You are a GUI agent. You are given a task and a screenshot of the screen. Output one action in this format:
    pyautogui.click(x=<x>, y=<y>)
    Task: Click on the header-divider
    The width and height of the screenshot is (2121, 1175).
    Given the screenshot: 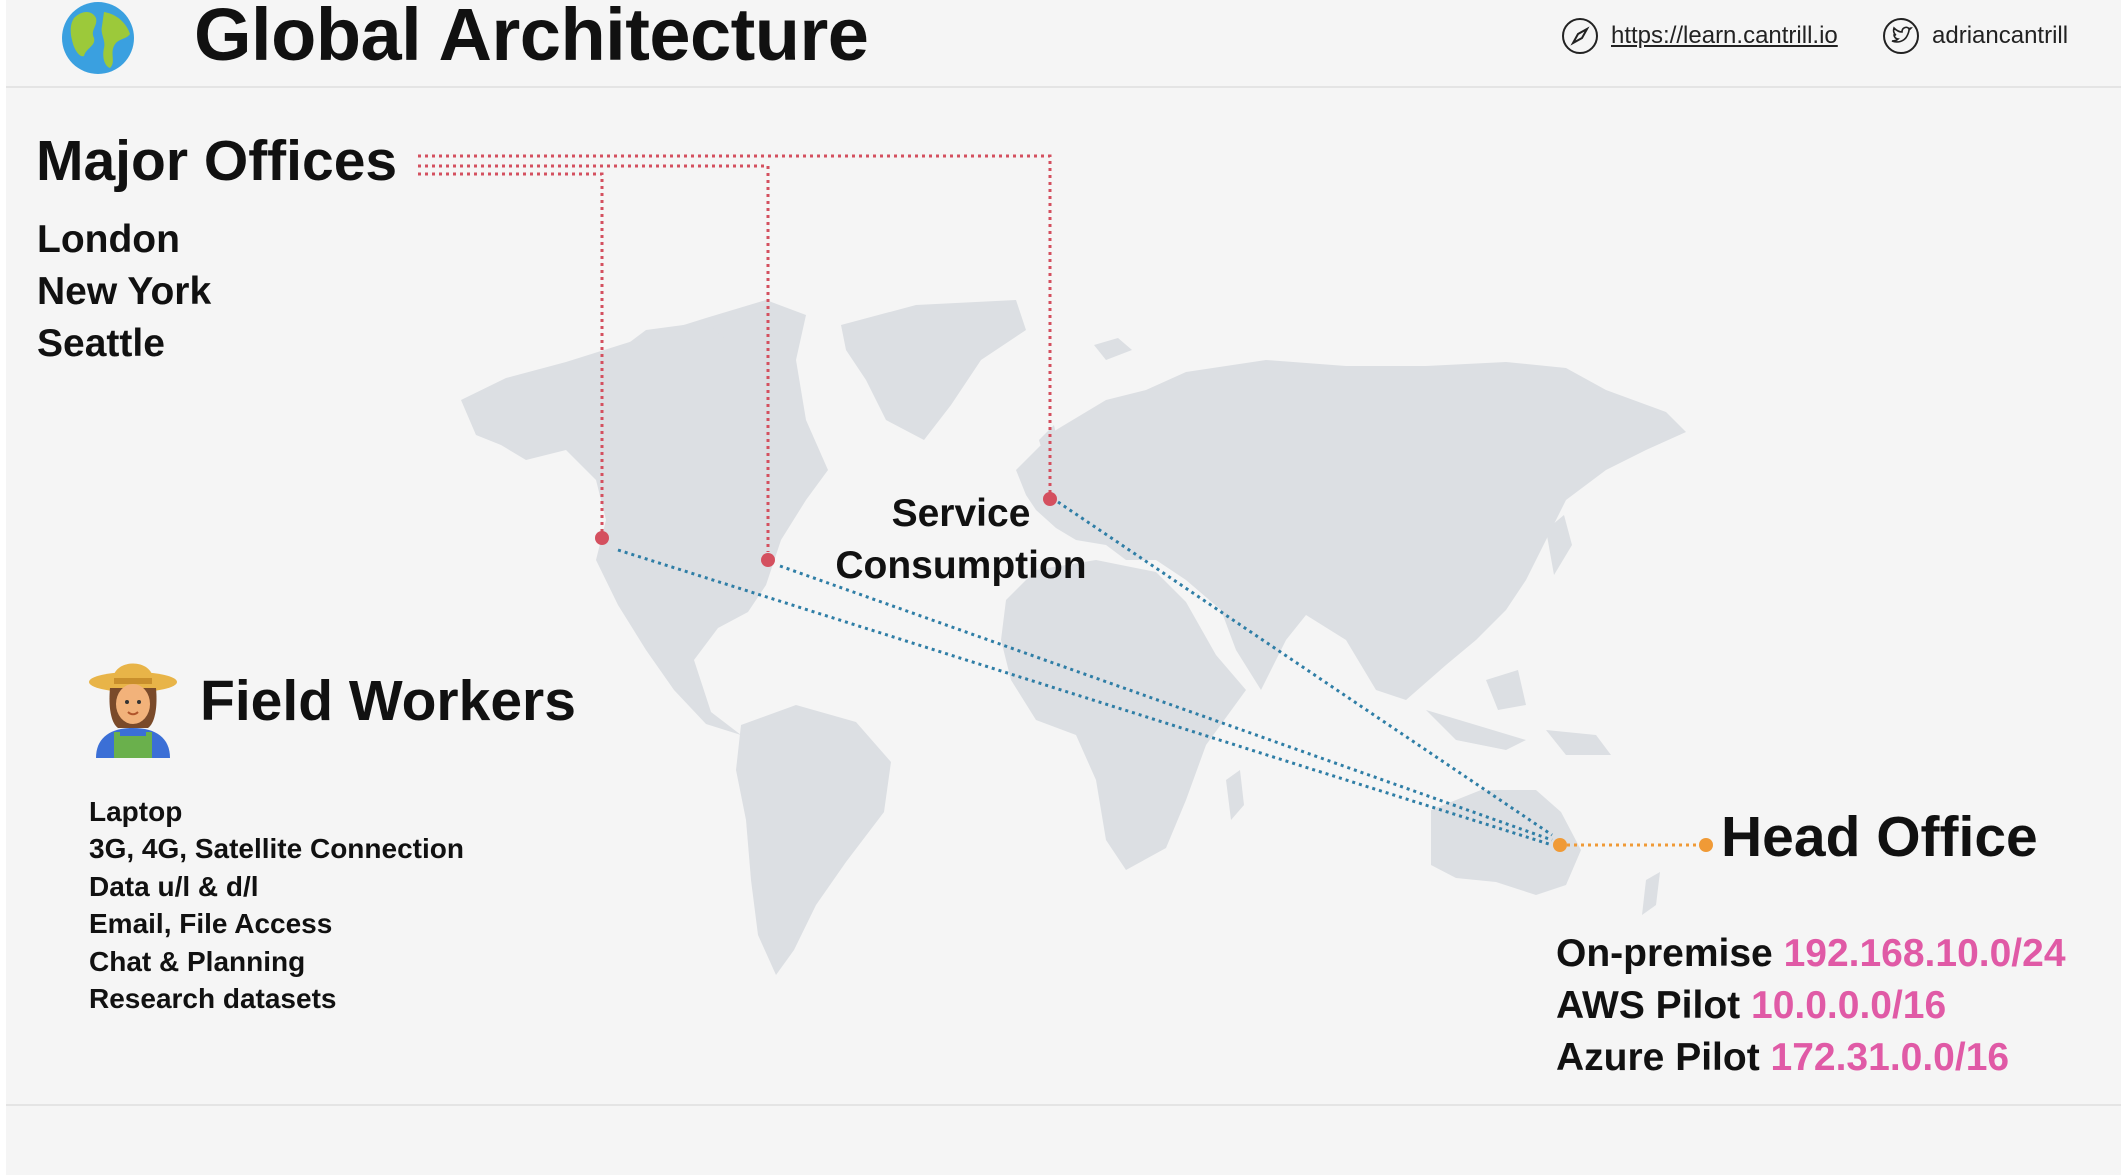 What is the action you would take?
    pyautogui.click(x=1063, y=87)
    